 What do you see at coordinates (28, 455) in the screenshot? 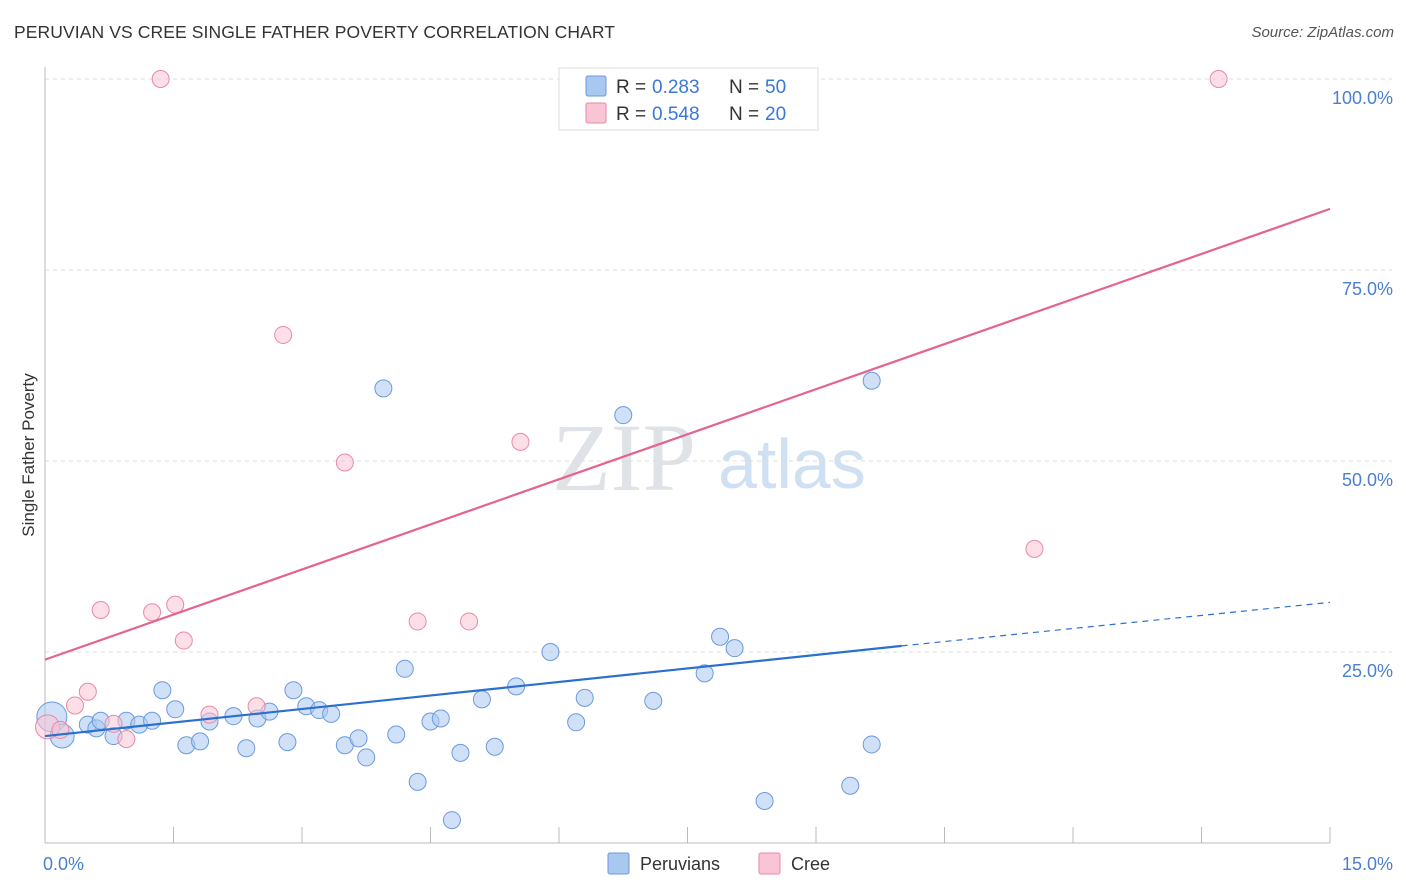
I see `y-axis-title: Single Father Poverty` at bounding box center [28, 455].